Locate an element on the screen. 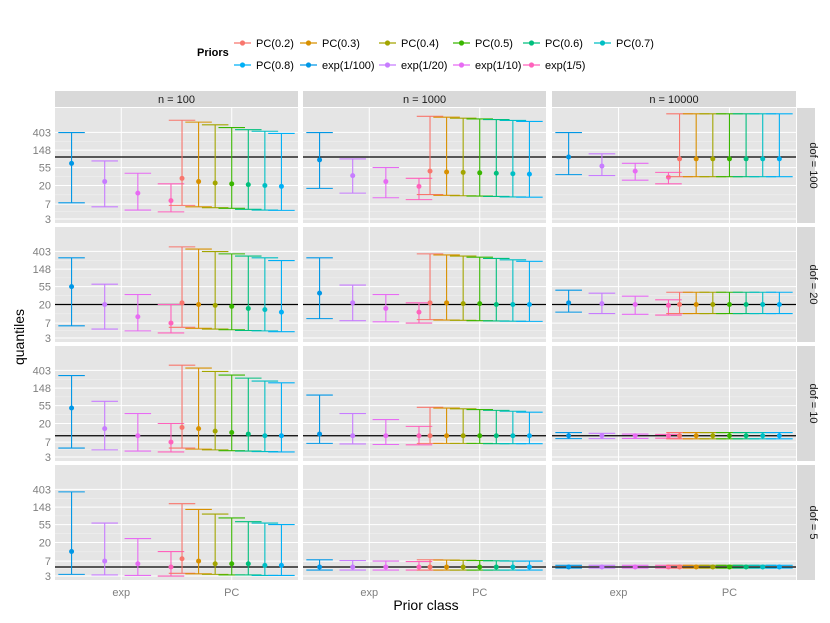  facet-strip-label: dof = 100 is located at coordinates (813, 165).